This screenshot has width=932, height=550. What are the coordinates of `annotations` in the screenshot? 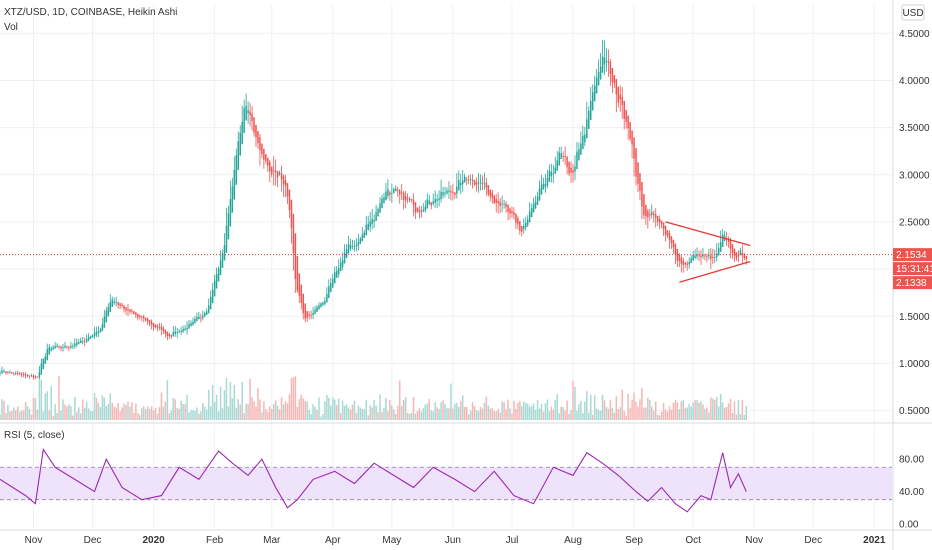 It's located at (446, 252).